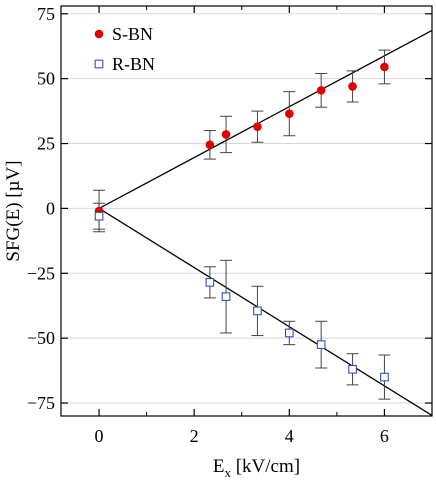  Describe the element at coordinates (99, 64) in the screenshot. I see `legend-marker-r-bn` at that location.